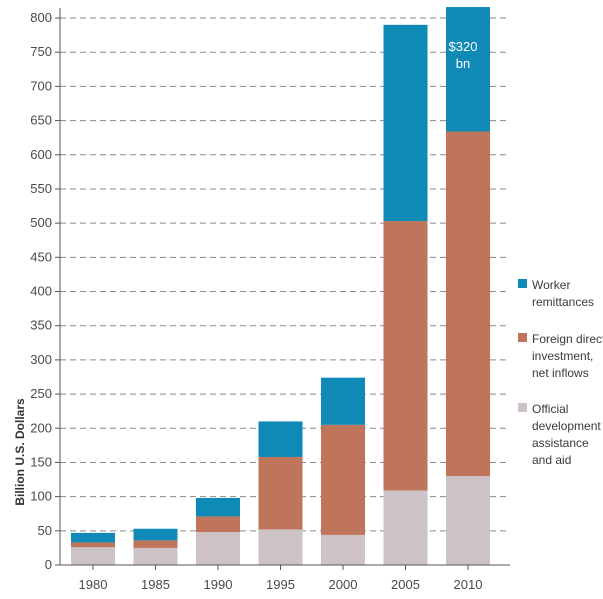  What do you see at coordinates (343, 584) in the screenshot?
I see `x-tick-label: 2000` at bounding box center [343, 584].